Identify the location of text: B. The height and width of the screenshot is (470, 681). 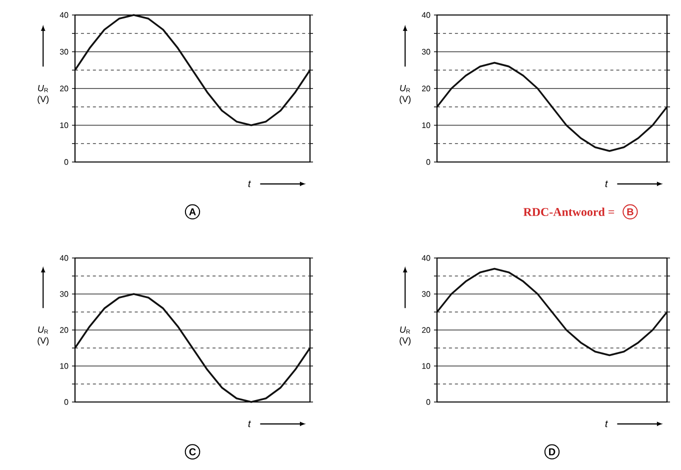
(630, 212).